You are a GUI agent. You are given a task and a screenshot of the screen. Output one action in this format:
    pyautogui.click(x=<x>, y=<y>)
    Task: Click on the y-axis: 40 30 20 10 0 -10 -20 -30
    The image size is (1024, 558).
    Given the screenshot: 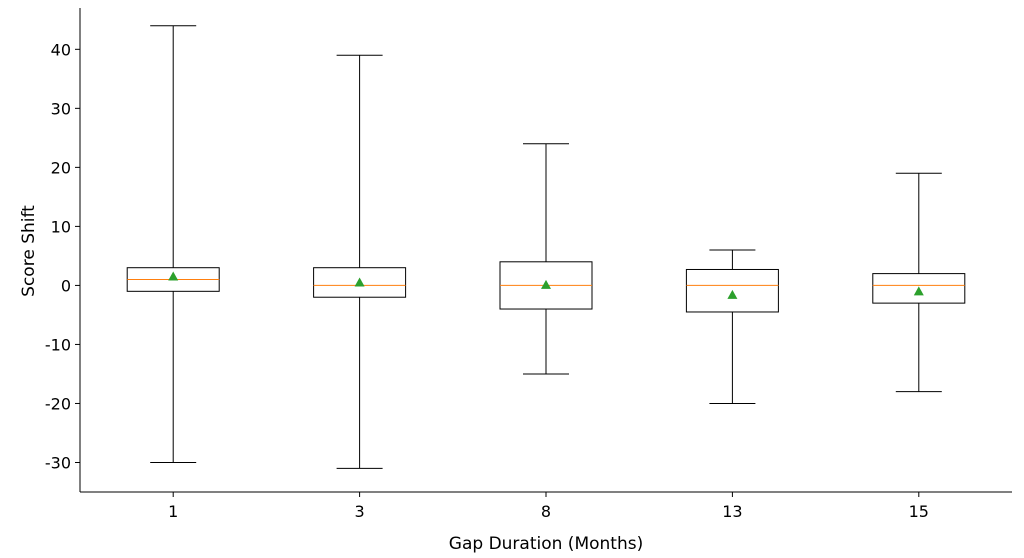 What is the action you would take?
    pyautogui.click(x=63, y=250)
    